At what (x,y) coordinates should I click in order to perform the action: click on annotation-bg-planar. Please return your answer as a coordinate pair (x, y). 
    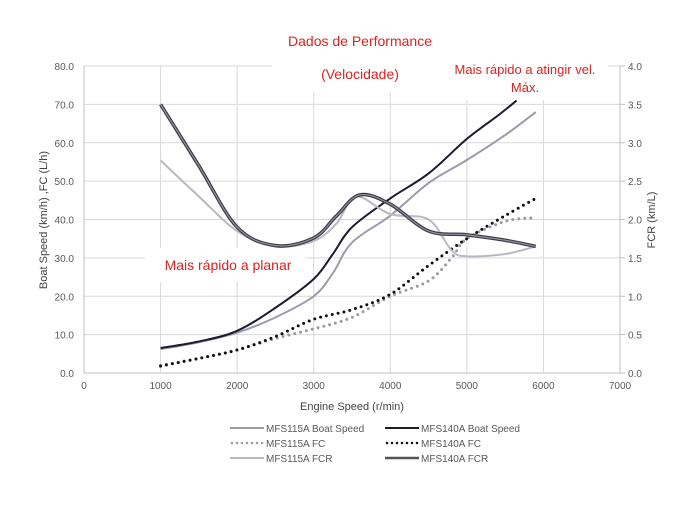
    Looking at the image, I should click on (225, 265).